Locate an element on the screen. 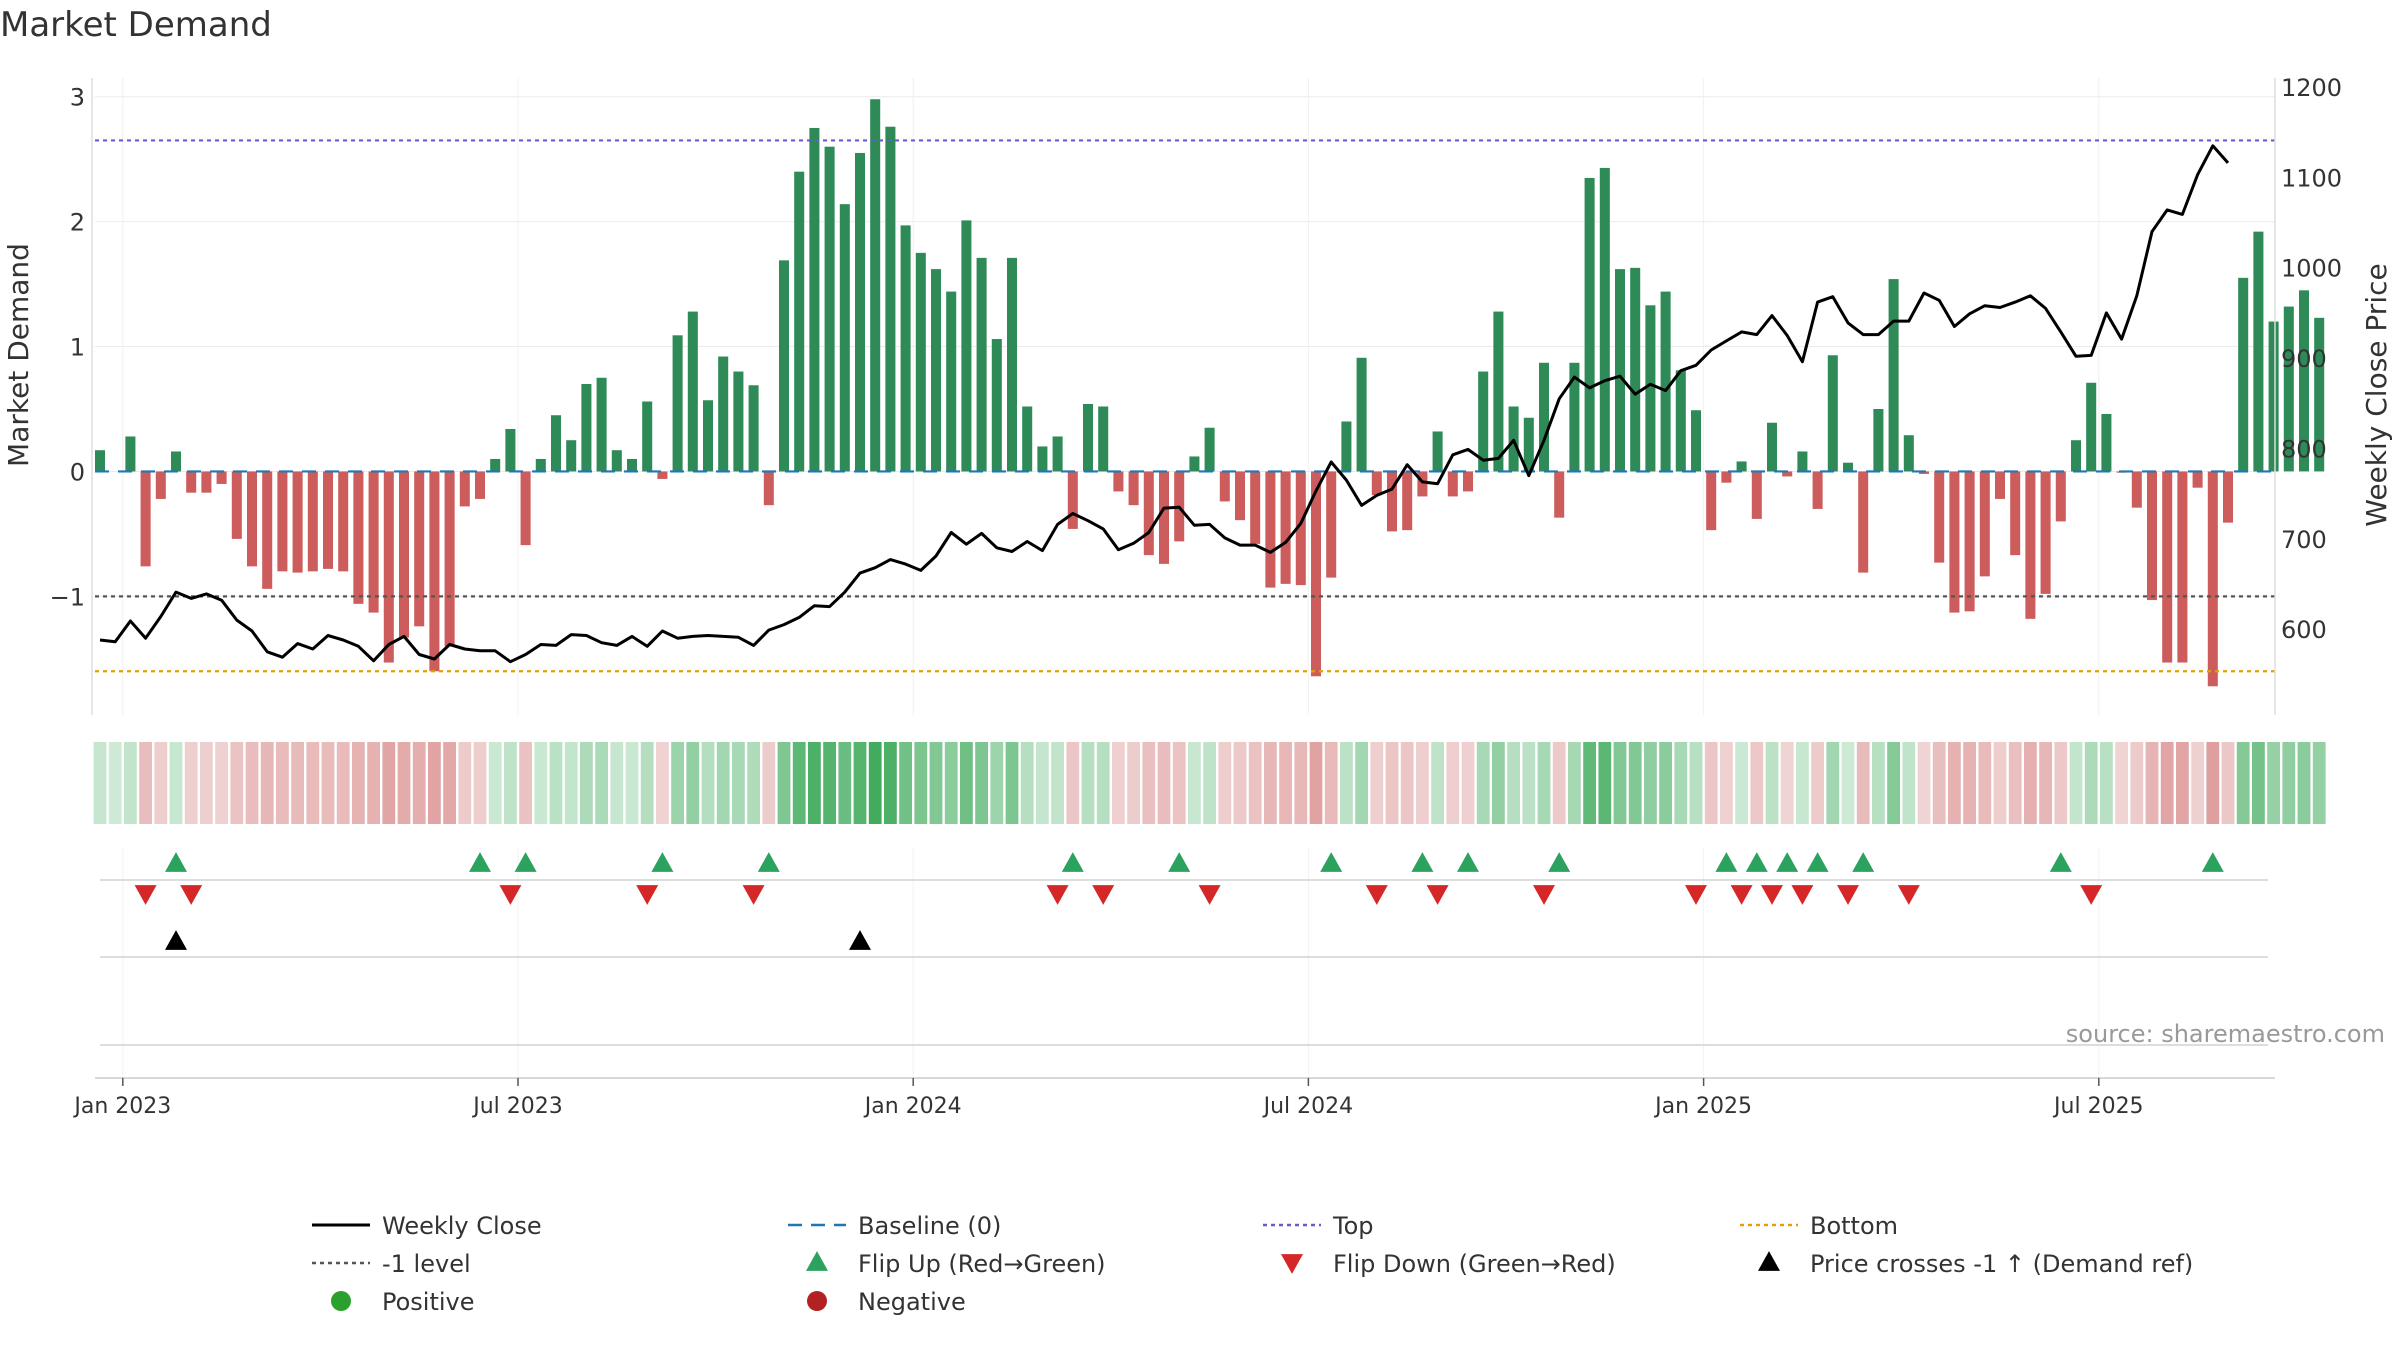 The height and width of the screenshot is (1350, 2400). y-tick-label: 2 is located at coordinates (77, 223).